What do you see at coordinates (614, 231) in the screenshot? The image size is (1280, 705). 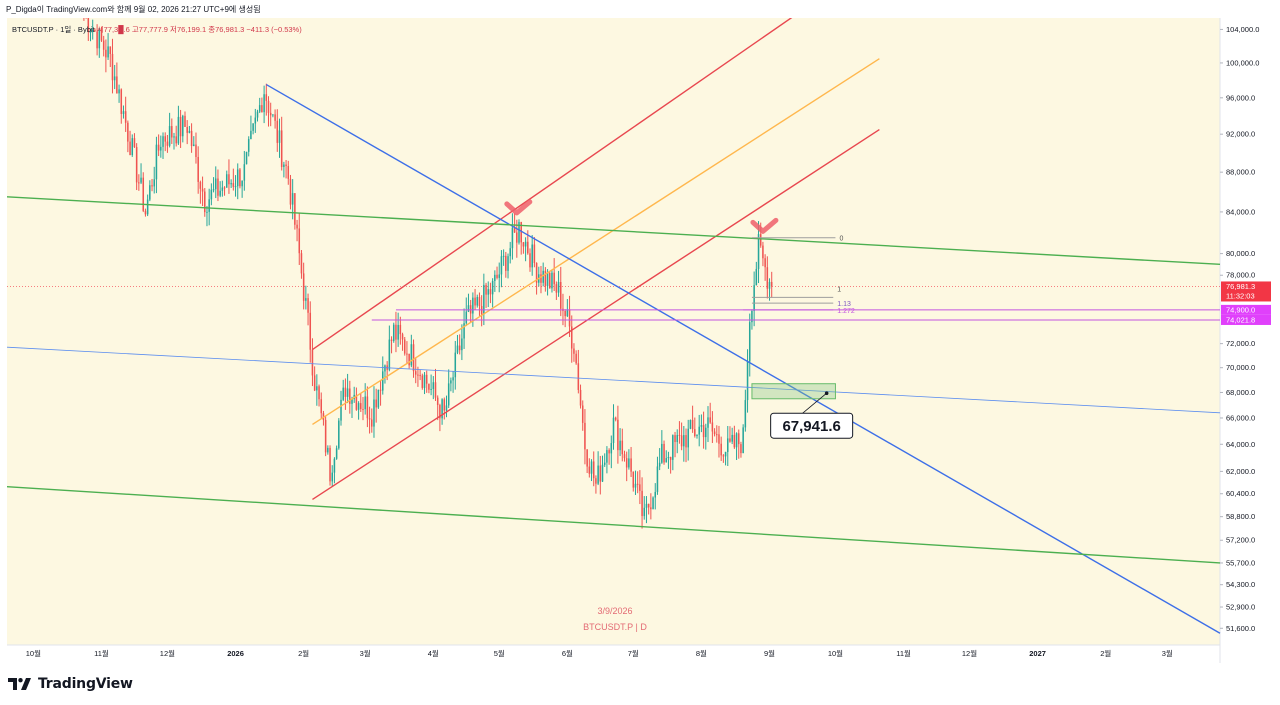 I see `trendline-green-upper` at bounding box center [614, 231].